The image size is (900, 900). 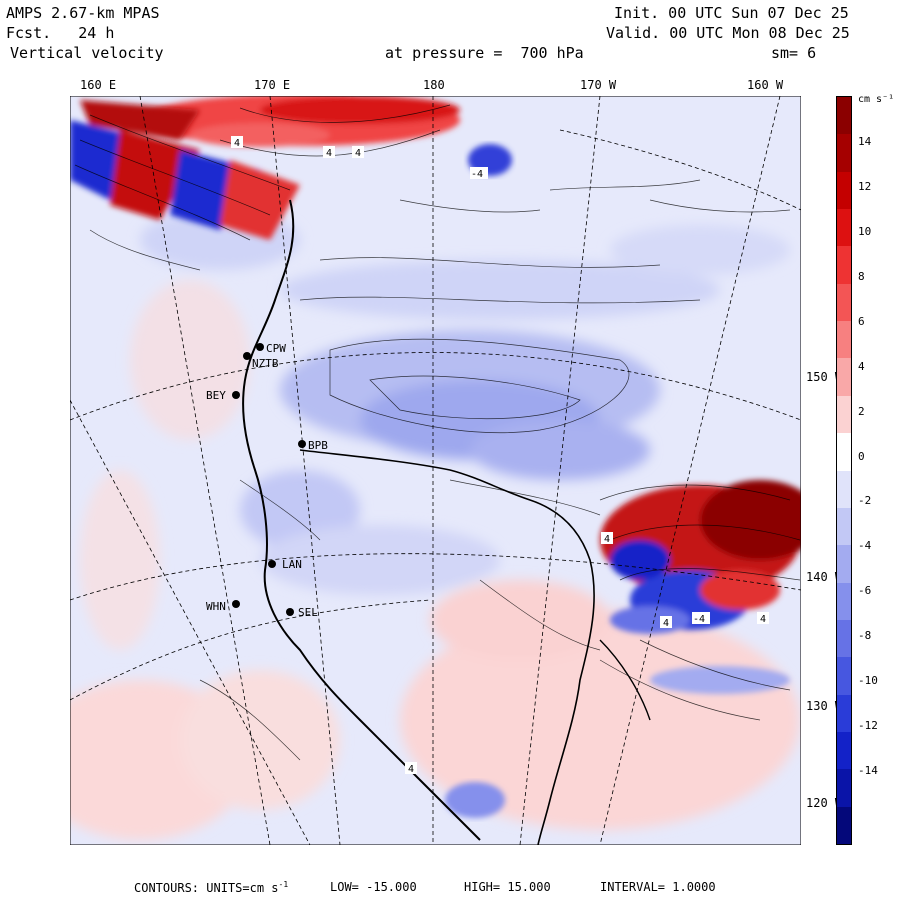 I want to click on lat-label: 130 W, so click(x=824, y=706).